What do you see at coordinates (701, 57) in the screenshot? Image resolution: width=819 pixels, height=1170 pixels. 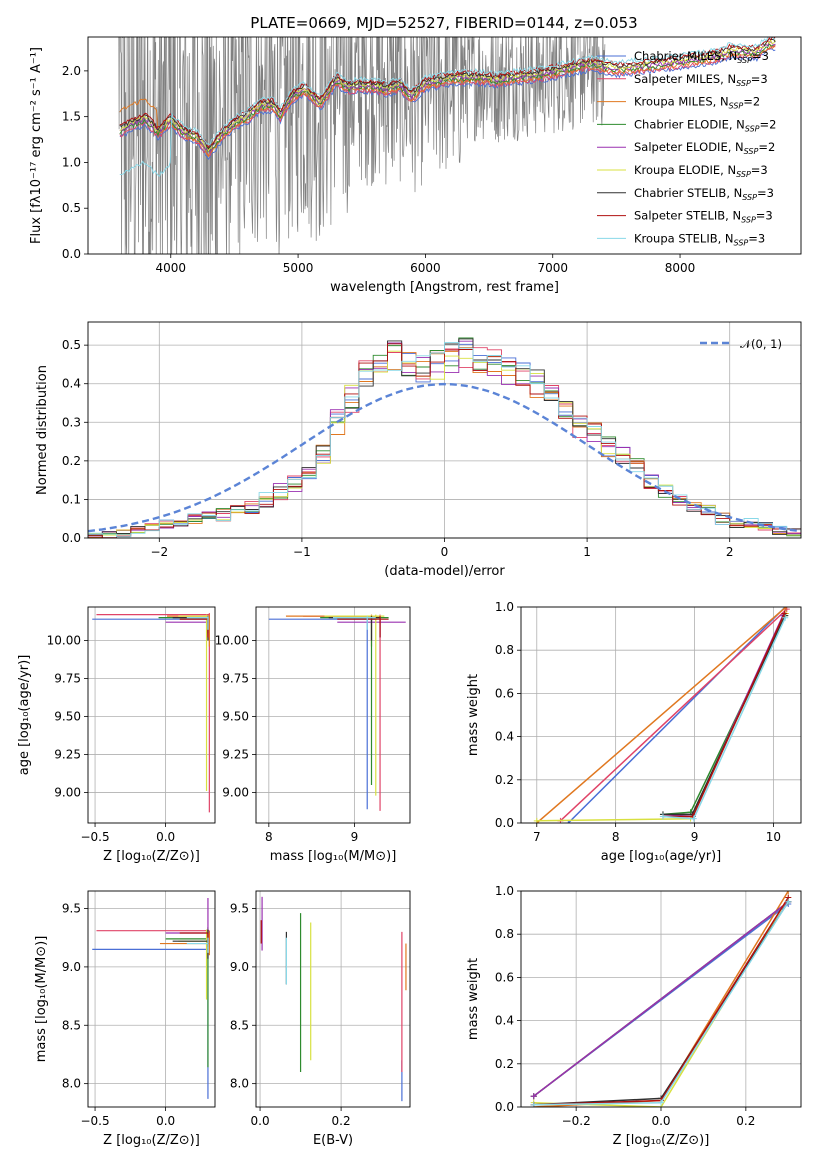 I see `legend-label: Chabrier MILES, NSSP=3` at bounding box center [701, 57].